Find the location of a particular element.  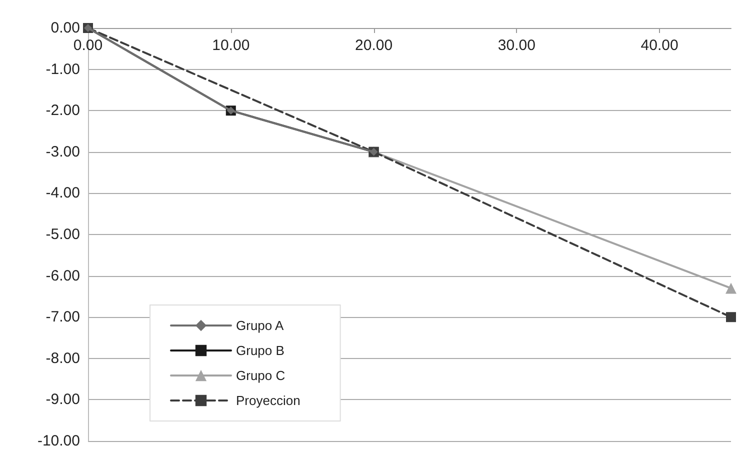

point is located at coordinates (731, 317).